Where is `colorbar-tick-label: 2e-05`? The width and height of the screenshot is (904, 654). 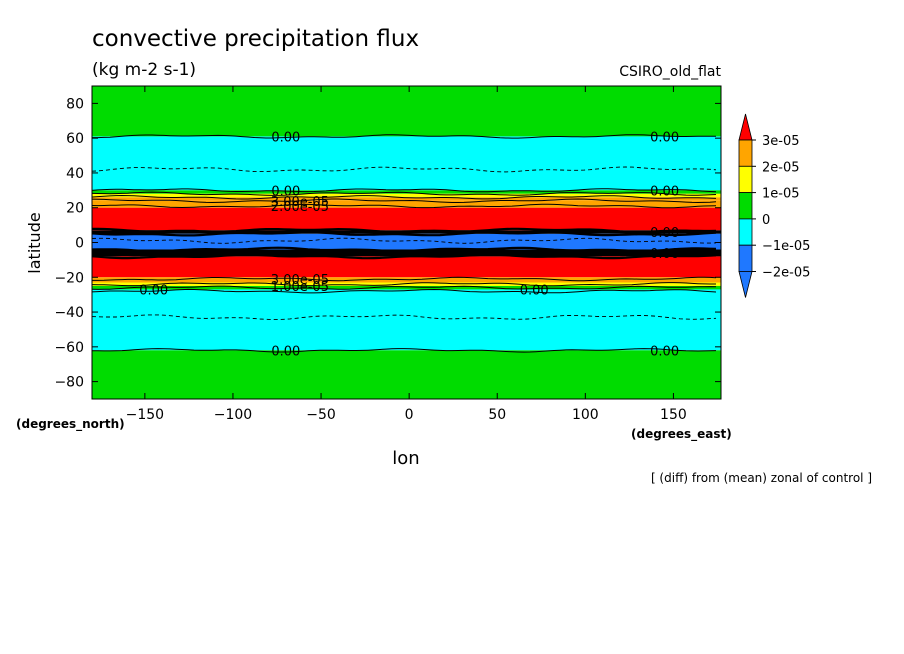
colorbar-tick-label: 2e-05 is located at coordinates (781, 167).